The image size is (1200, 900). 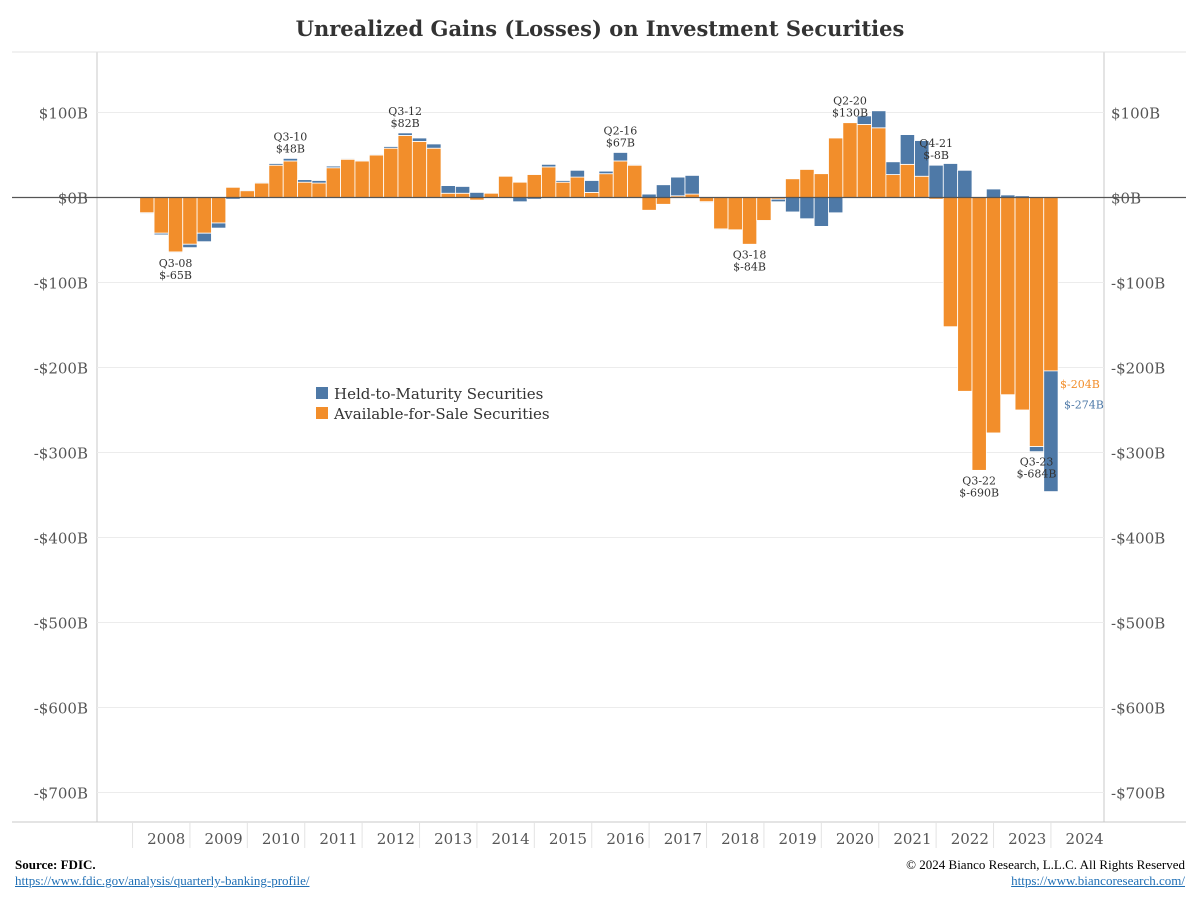 What do you see at coordinates (1098, 880) in the screenshot?
I see `brand-link: https://www.biancoresearch.com/` at bounding box center [1098, 880].